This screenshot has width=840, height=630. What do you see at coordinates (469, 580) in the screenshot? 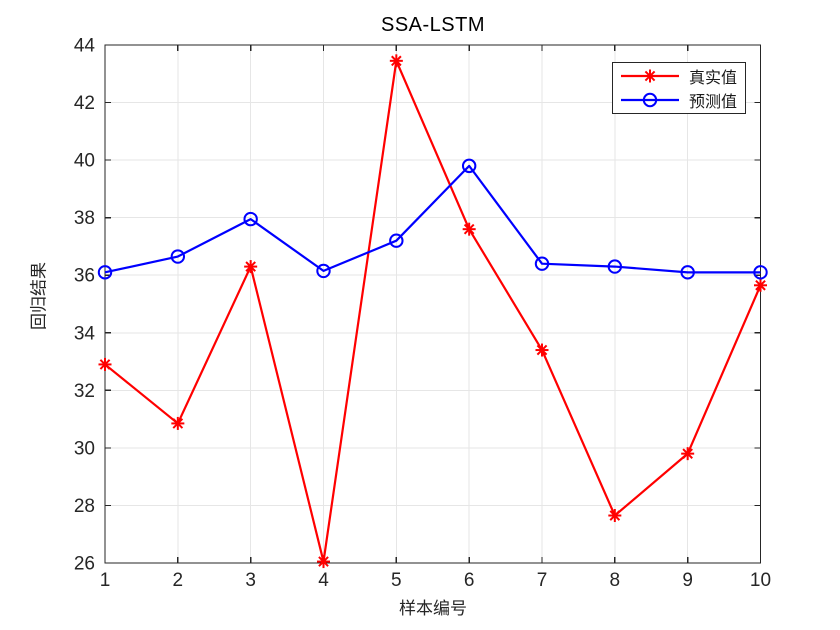
I see `svg-text: 6` at bounding box center [469, 580].